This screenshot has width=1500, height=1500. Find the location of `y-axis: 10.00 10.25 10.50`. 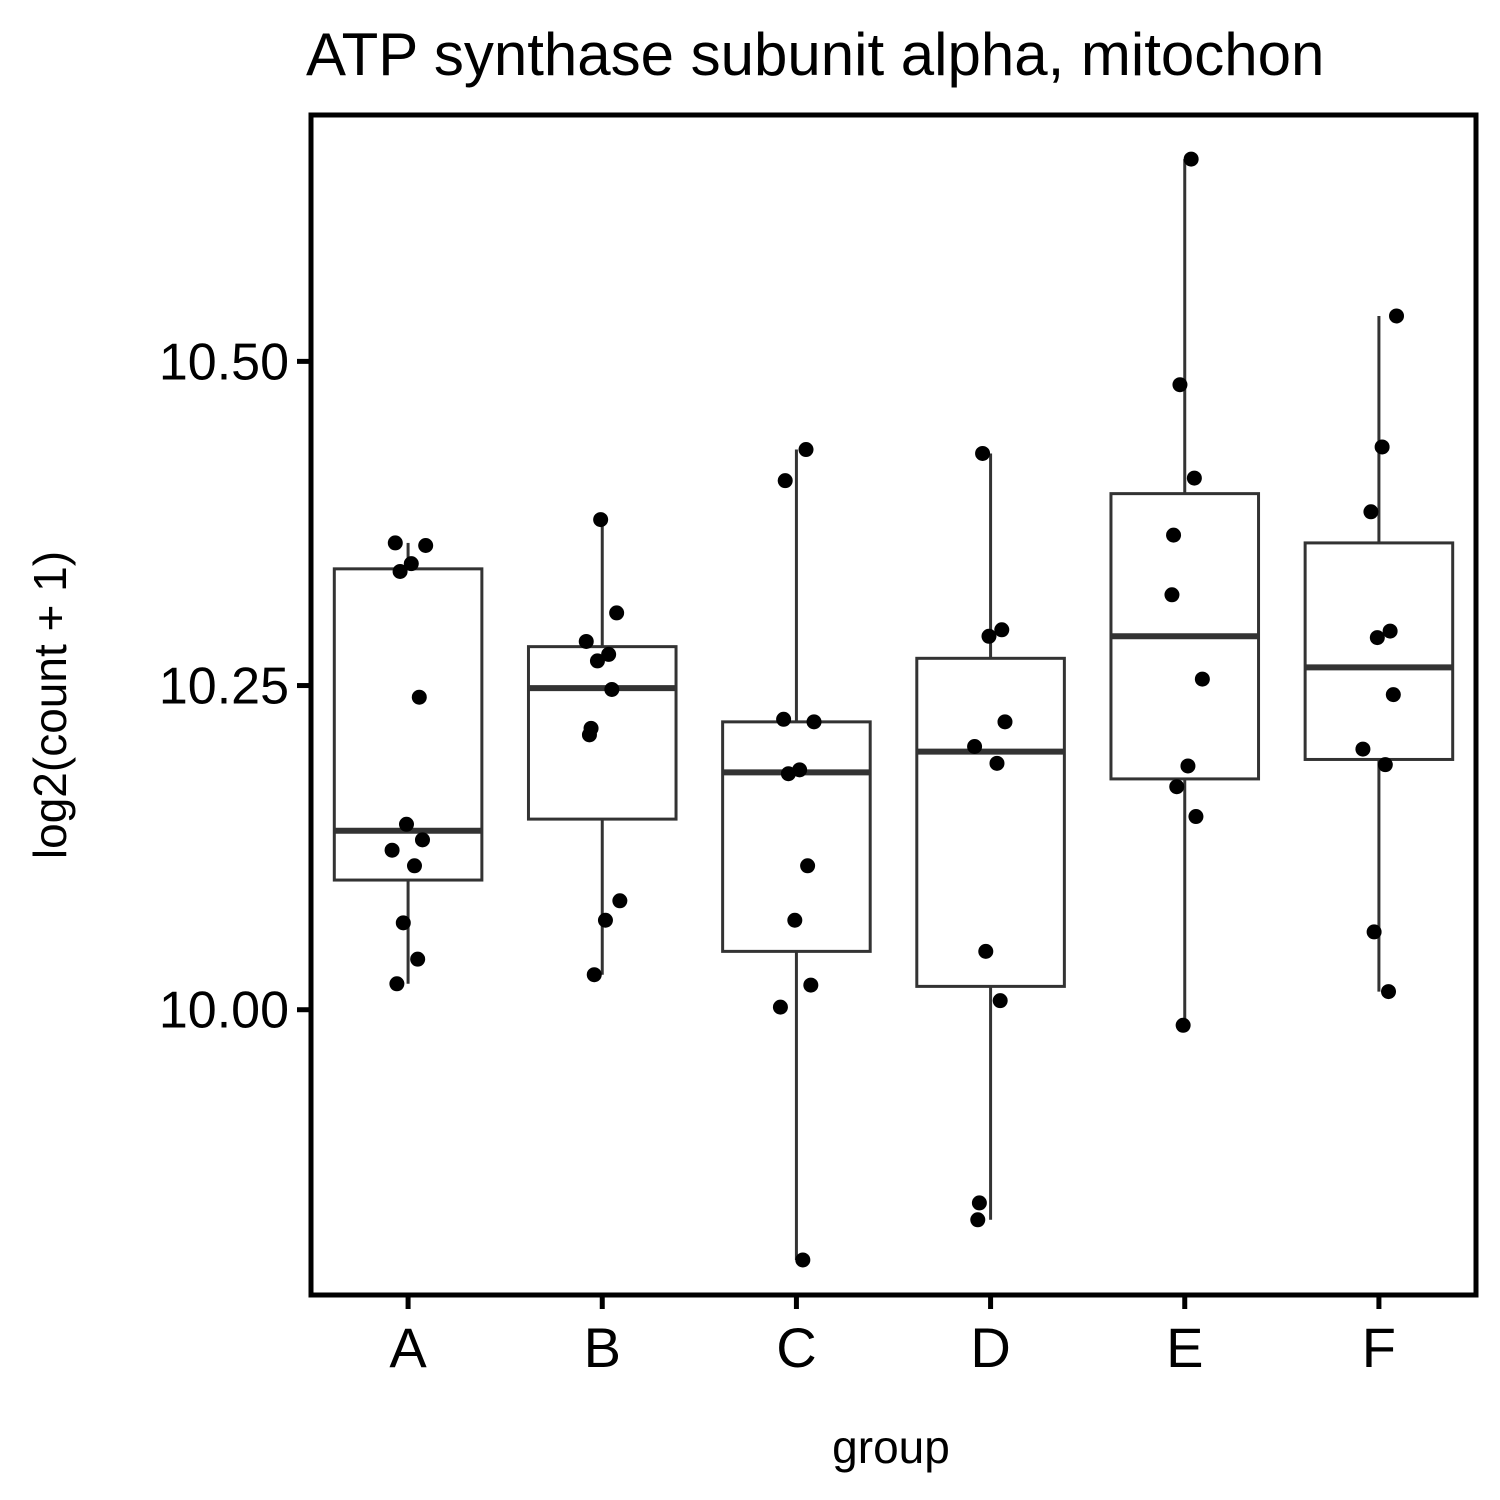

y-axis: 10.00 10.25 10.50 is located at coordinates (235, 686).